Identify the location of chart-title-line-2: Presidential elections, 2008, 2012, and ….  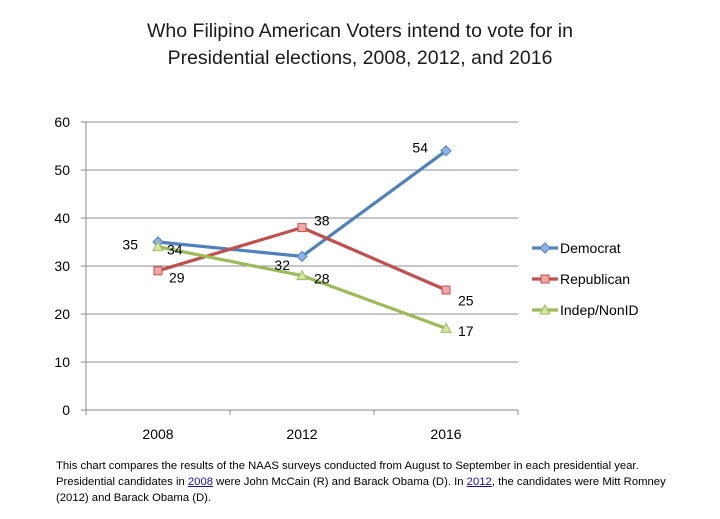
(360, 58).